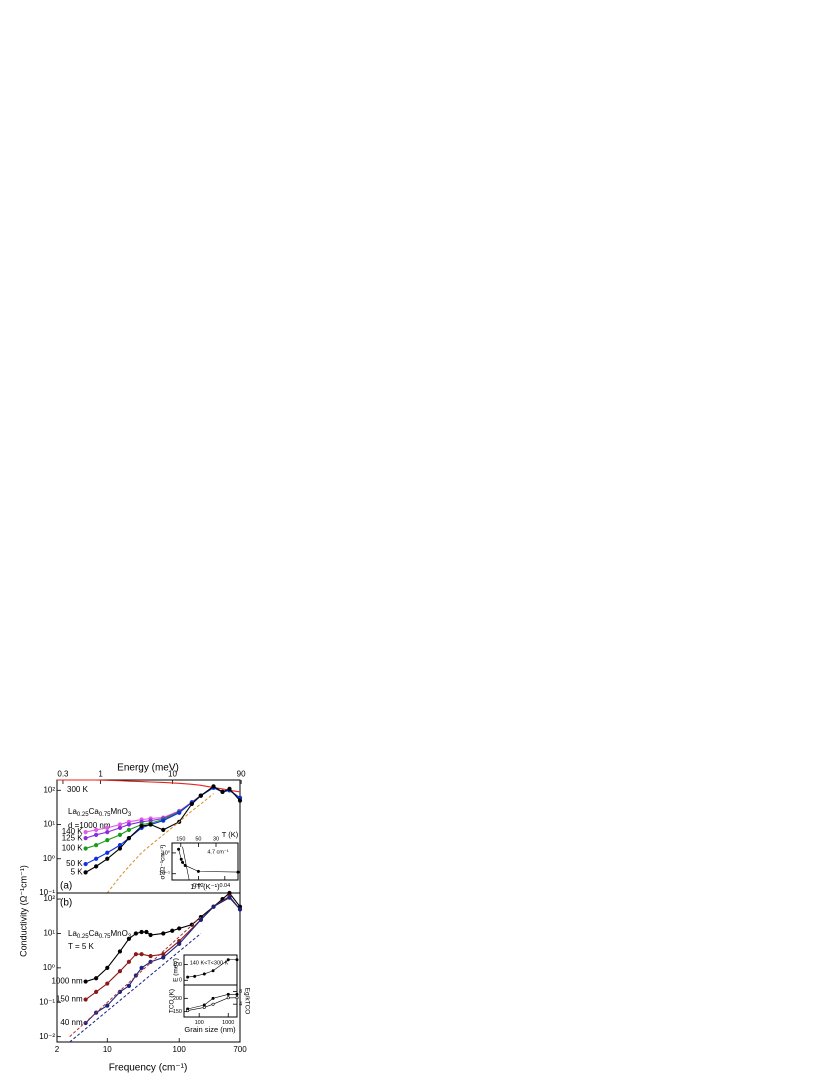 The image size is (830, 1075). Describe the element at coordinates (177, 999) in the screenshot. I see `y-tick-label: 200` at that location.